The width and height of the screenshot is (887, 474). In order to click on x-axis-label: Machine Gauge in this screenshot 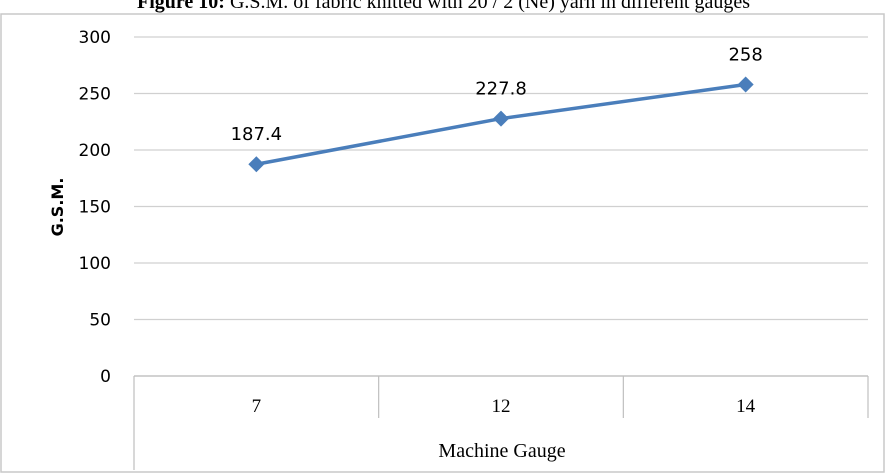, I will do `click(501, 451)`.